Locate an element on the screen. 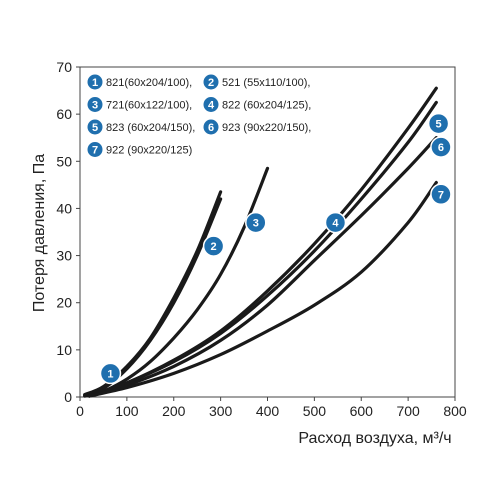 This screenshot has height=500, width=500. x-tick-label: 500 is located at coordinates (315, 411).